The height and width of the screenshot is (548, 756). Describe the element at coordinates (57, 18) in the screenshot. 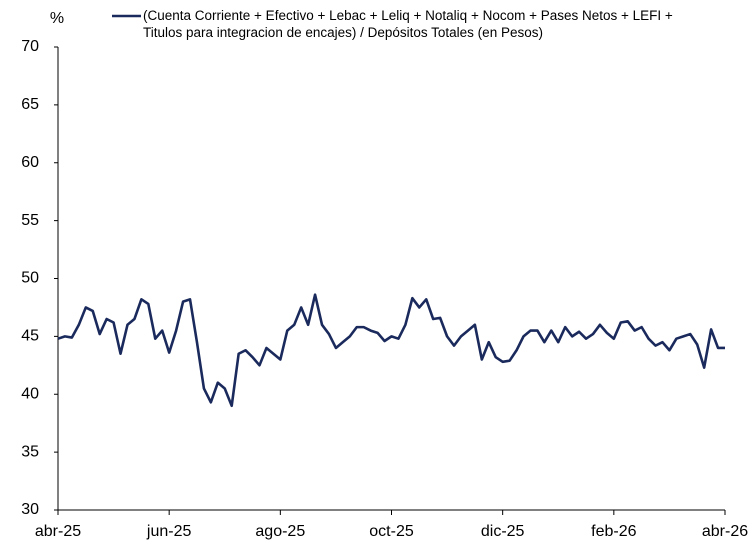

I see `y-axis-label: %` at that location.